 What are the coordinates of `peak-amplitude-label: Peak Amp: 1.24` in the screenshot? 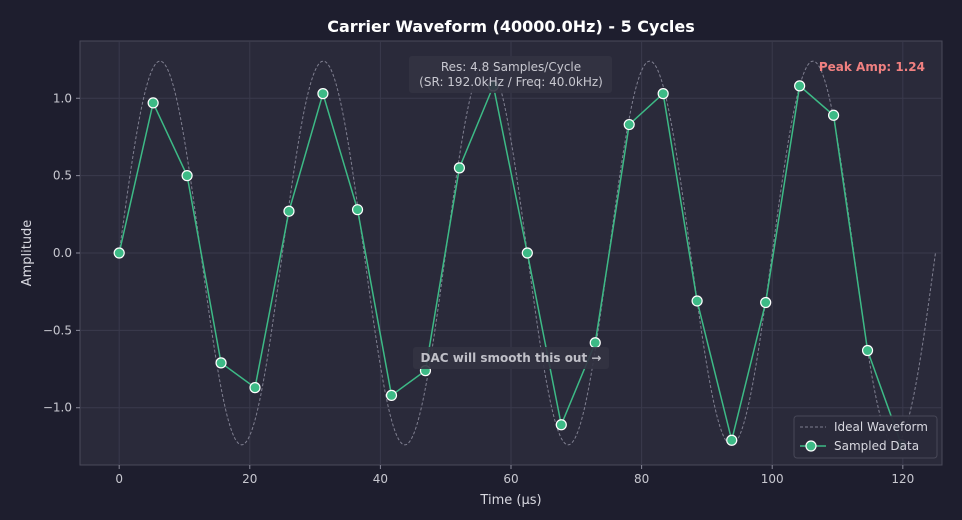 It's located at (872, 67).